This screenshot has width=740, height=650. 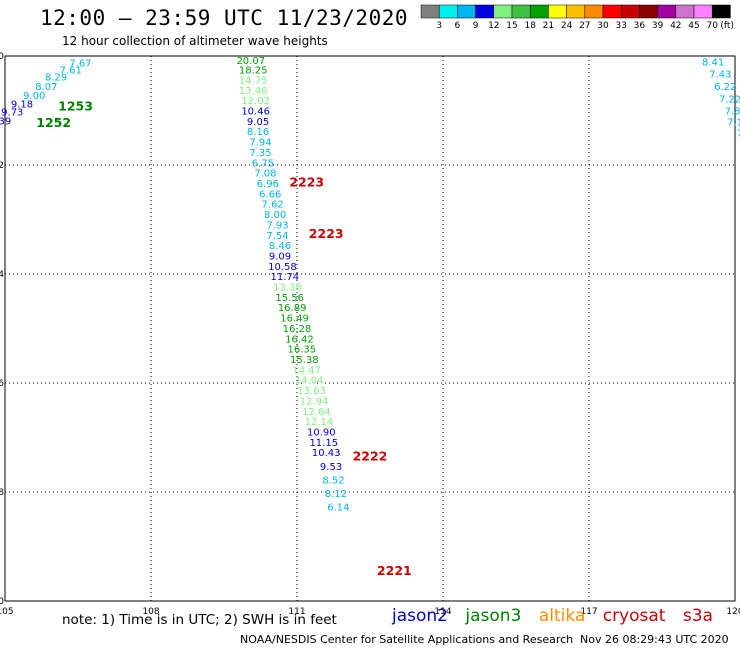 What do you see at coordinates (603, 26) in the screenshot?
I see `colorbar-label: 30` at bounding box center [603, 26].